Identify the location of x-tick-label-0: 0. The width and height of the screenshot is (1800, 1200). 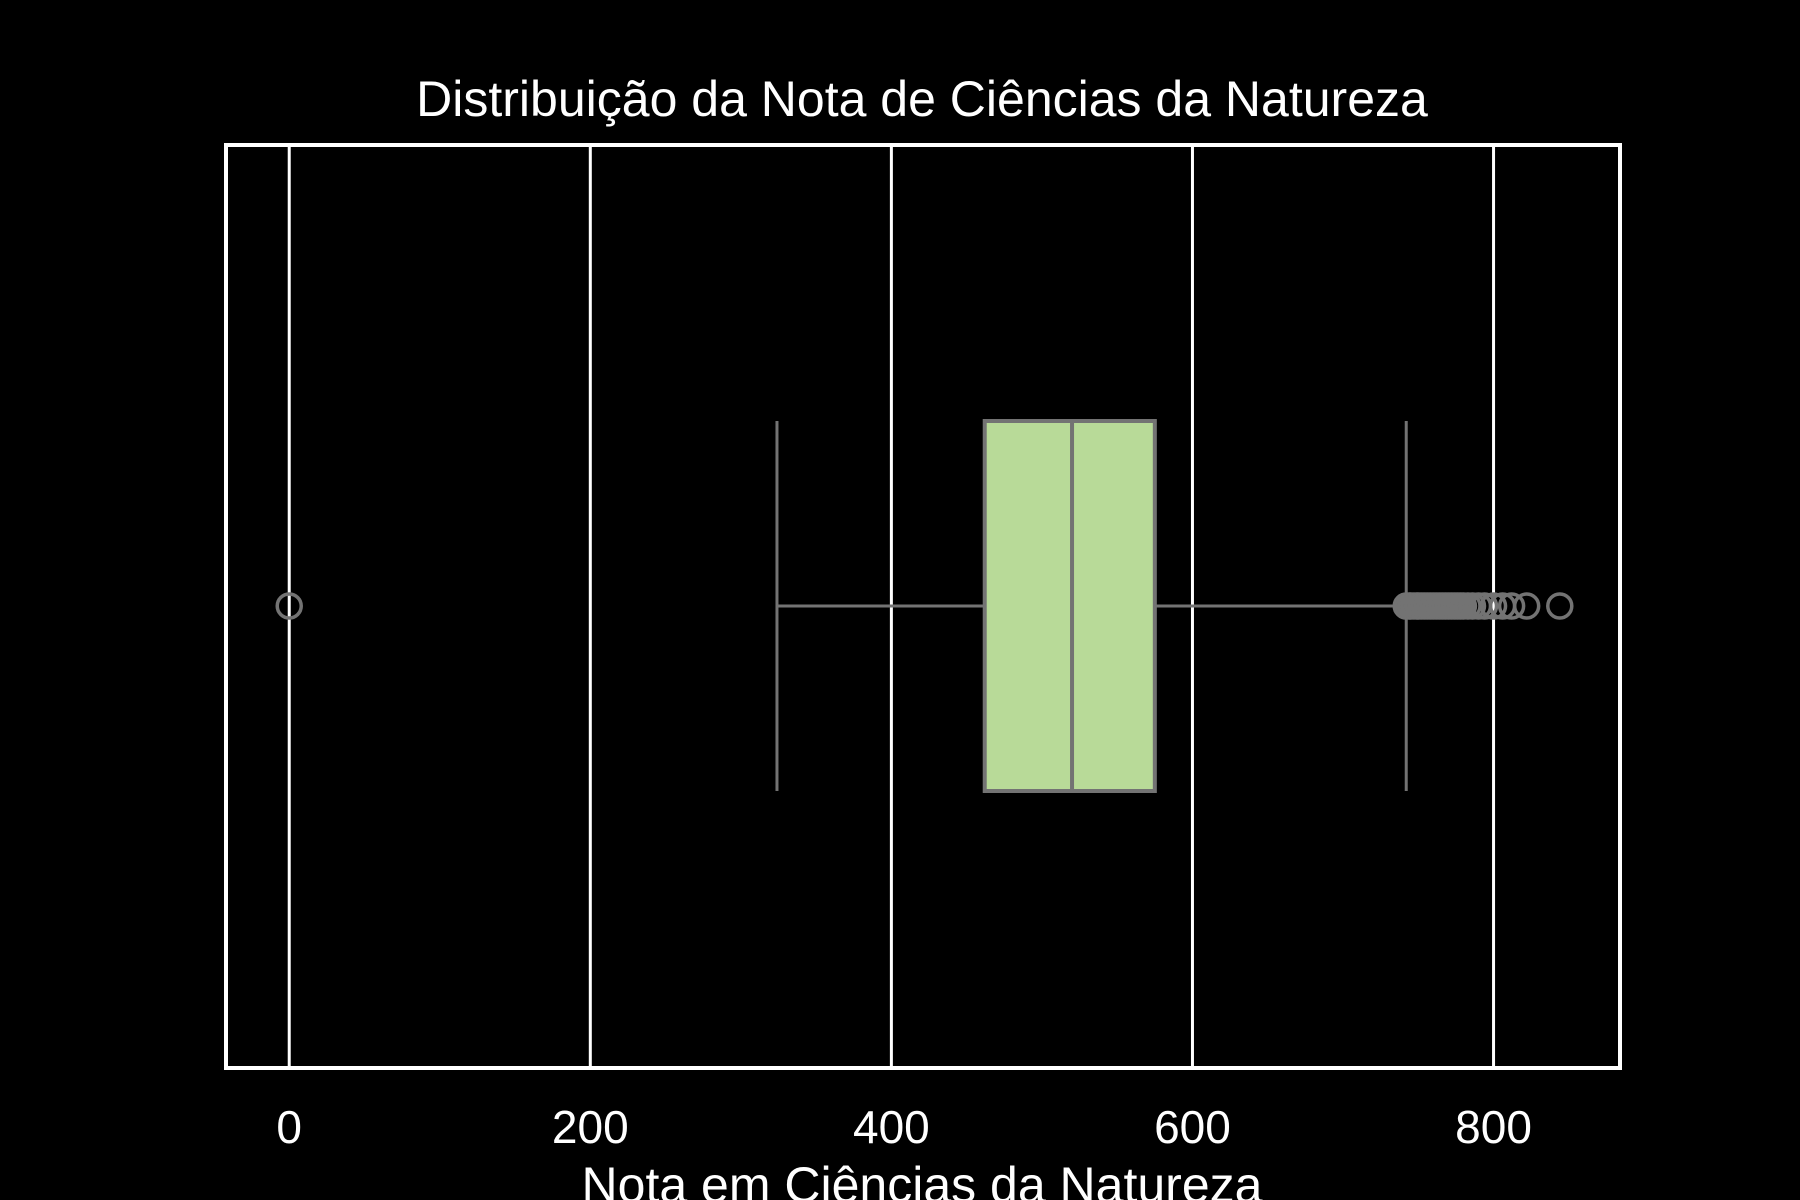
(289, 1127).